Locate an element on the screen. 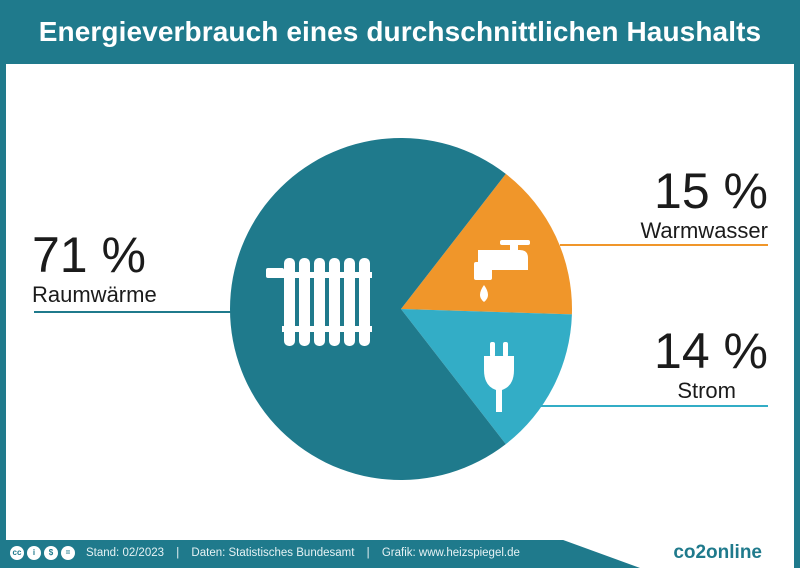  cc-icon: cc is located at coordinates (17, 553).